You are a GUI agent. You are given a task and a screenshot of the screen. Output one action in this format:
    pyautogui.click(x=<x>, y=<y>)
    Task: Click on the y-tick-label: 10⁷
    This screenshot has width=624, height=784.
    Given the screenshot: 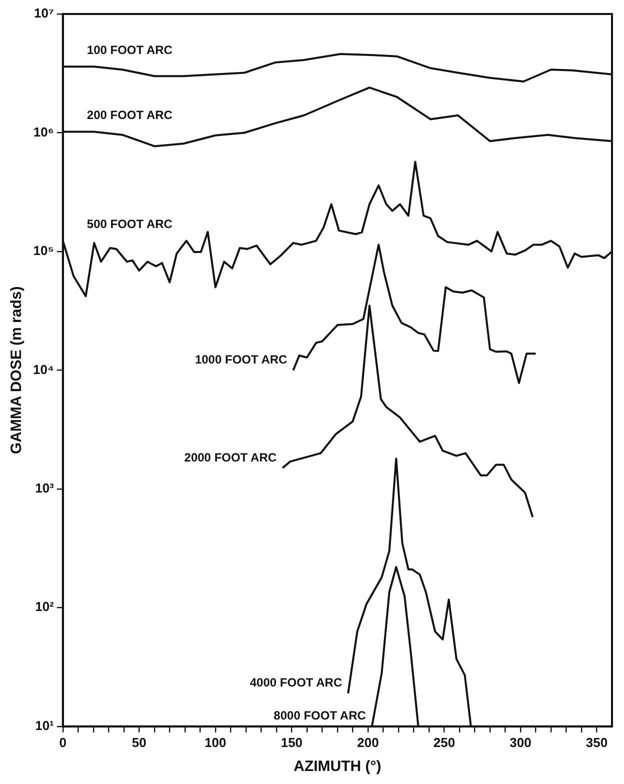 What is the action you would take?
    pyautogui.click(x=44, y=13)
    